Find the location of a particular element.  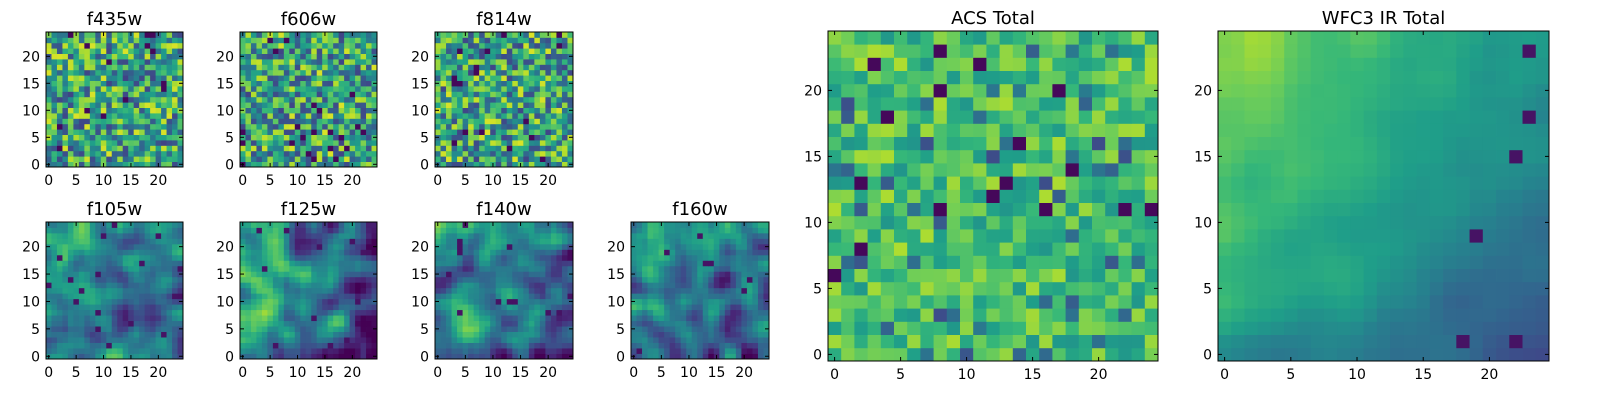

panel-3-xtick-label: 15 is located at coordinates (521, 181).